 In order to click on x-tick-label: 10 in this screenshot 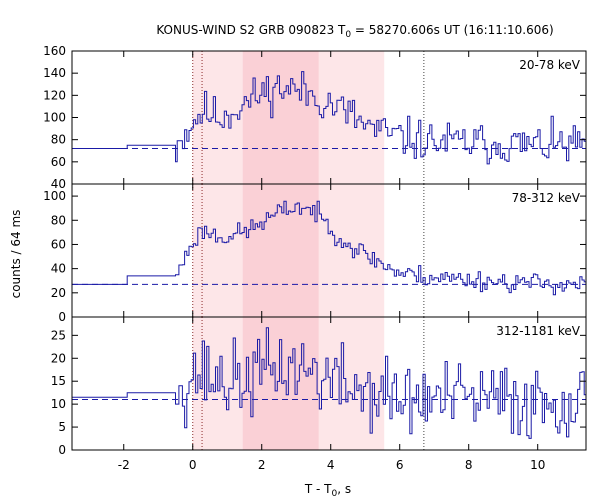, I will do `click(537, 465)`.